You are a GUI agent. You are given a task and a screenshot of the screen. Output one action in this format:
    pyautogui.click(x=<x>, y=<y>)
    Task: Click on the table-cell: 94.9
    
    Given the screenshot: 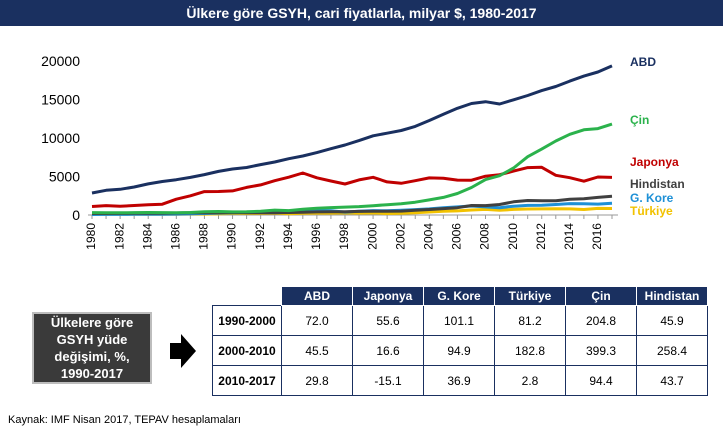 What is the action you would take?
    pyautogui.click(x=459, y=350)
    